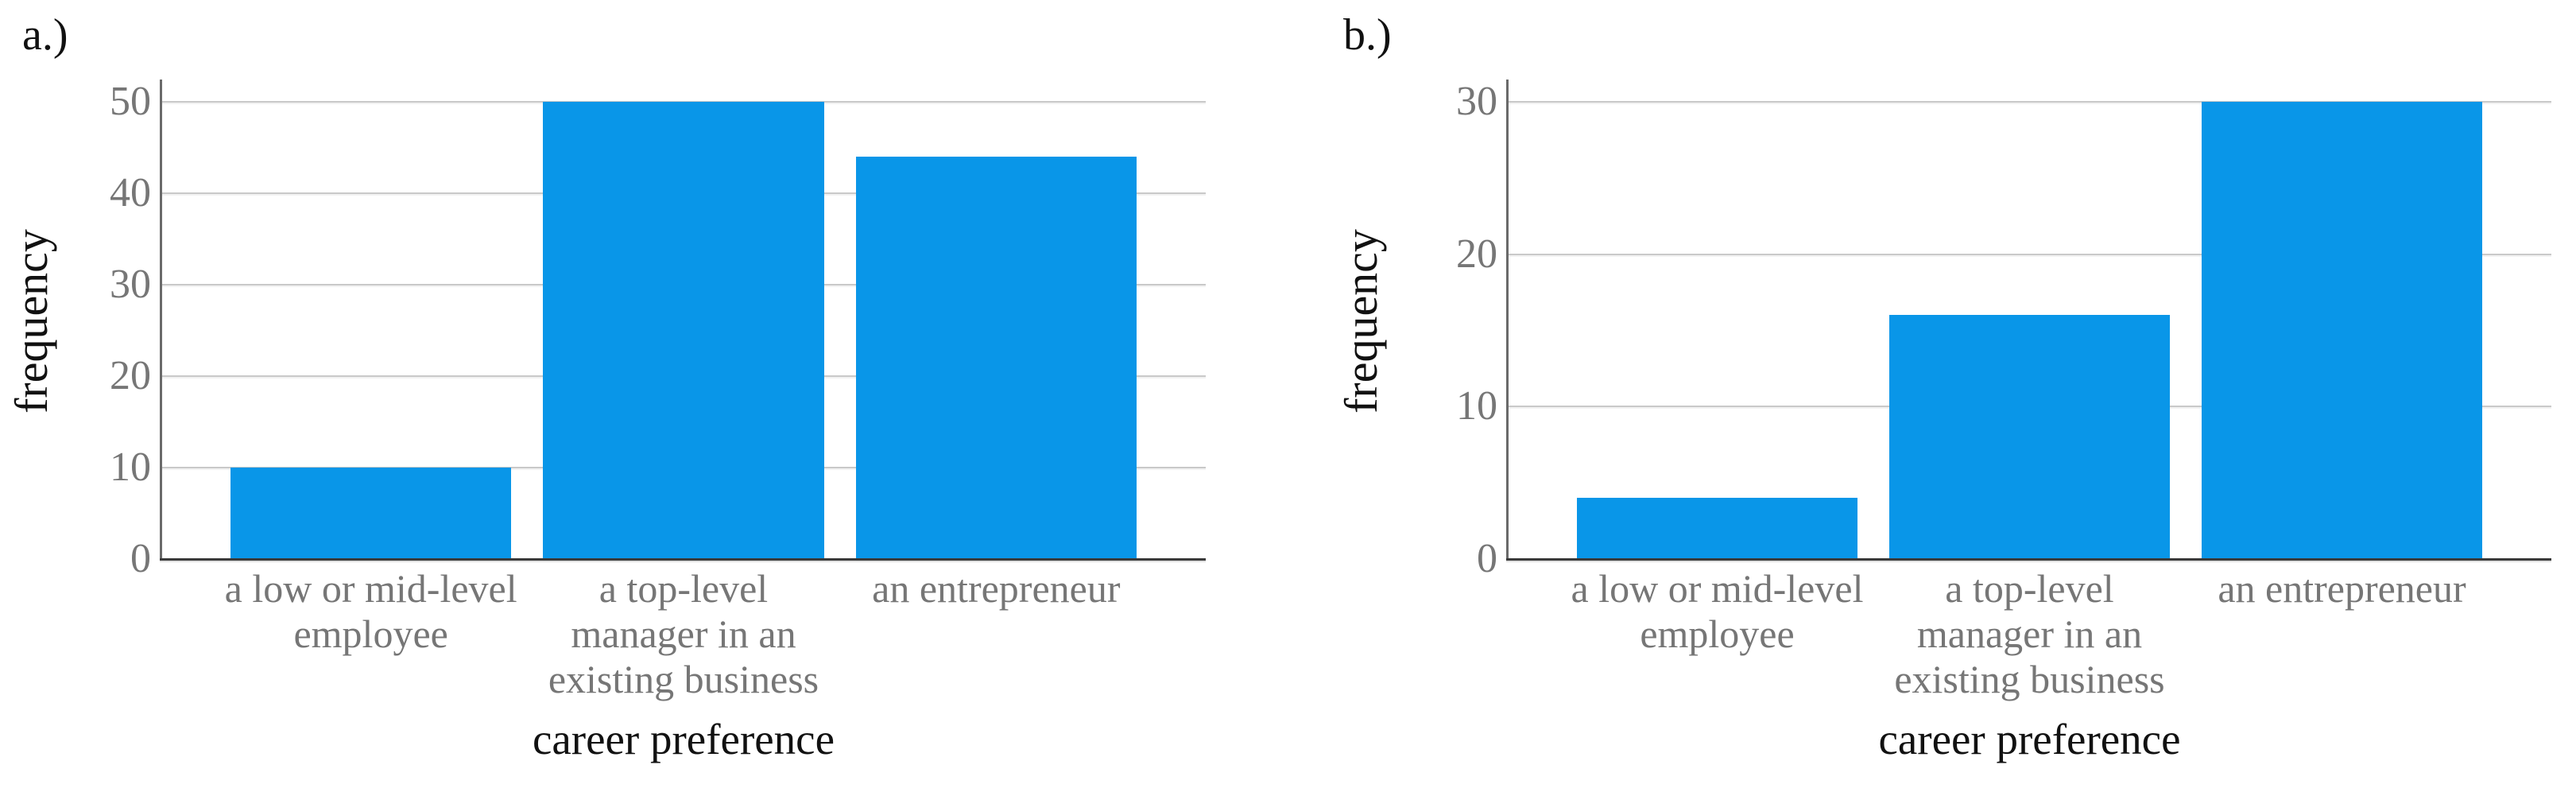  Describe the element at coordinates (1367, 35) in the screenshot. I see `panel-label: b.)` at that location.